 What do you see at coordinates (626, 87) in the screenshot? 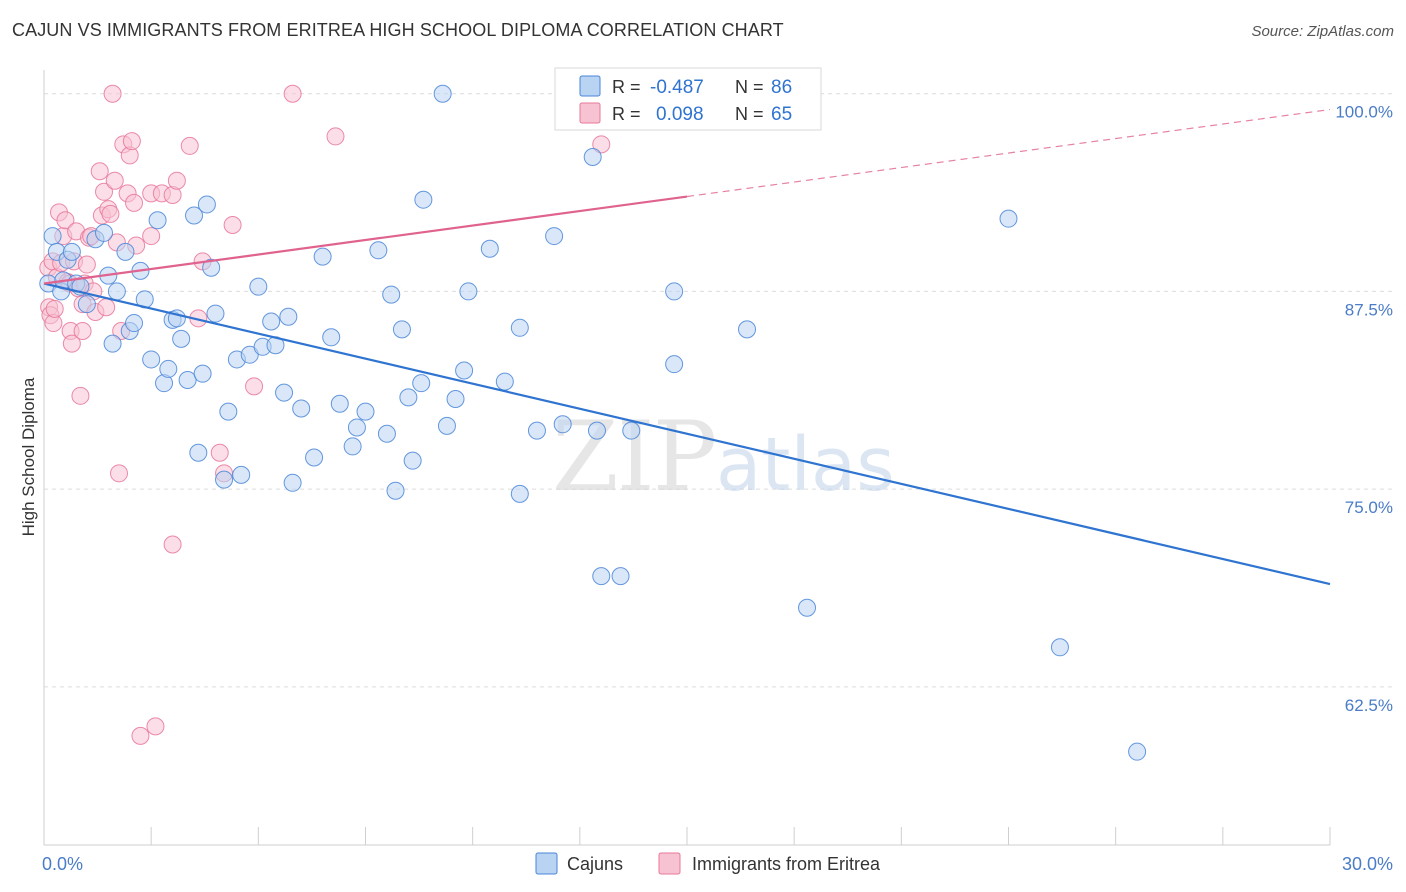
I see `stats-r-label-cajuns: R =` at bounding box center [626, 87].